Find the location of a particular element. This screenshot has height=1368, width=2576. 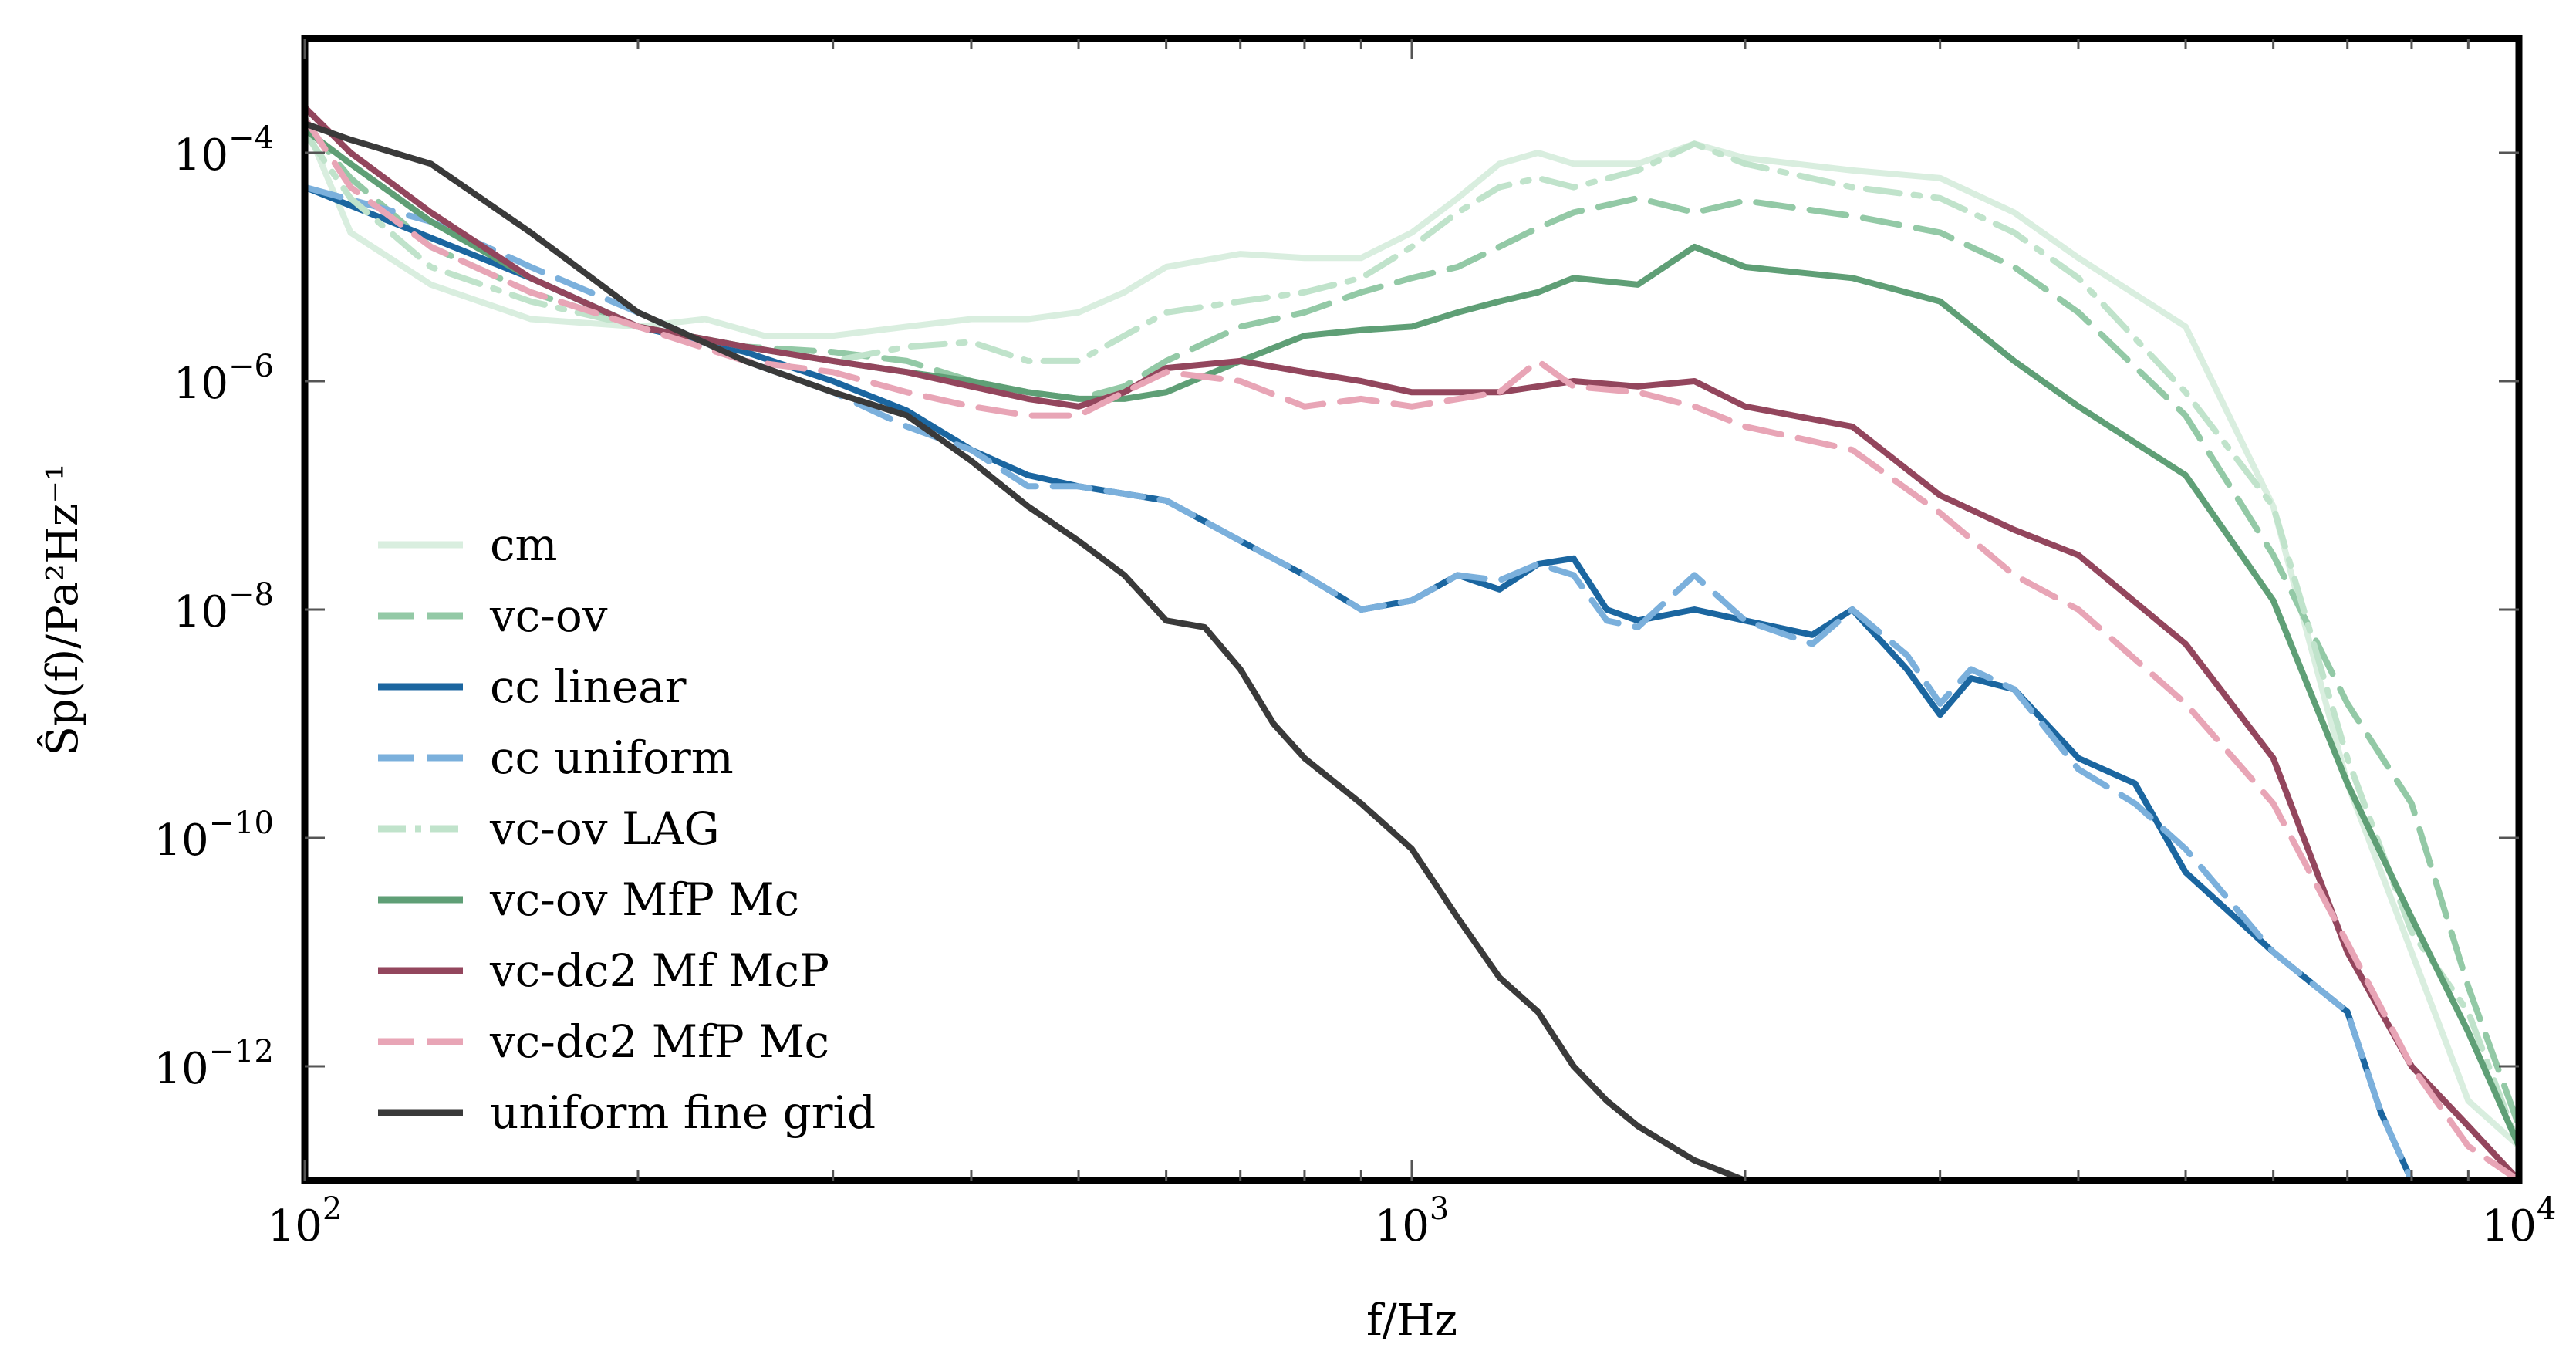

y-tick-label: 10⁻¹² is located at coordinates (214, 1064).